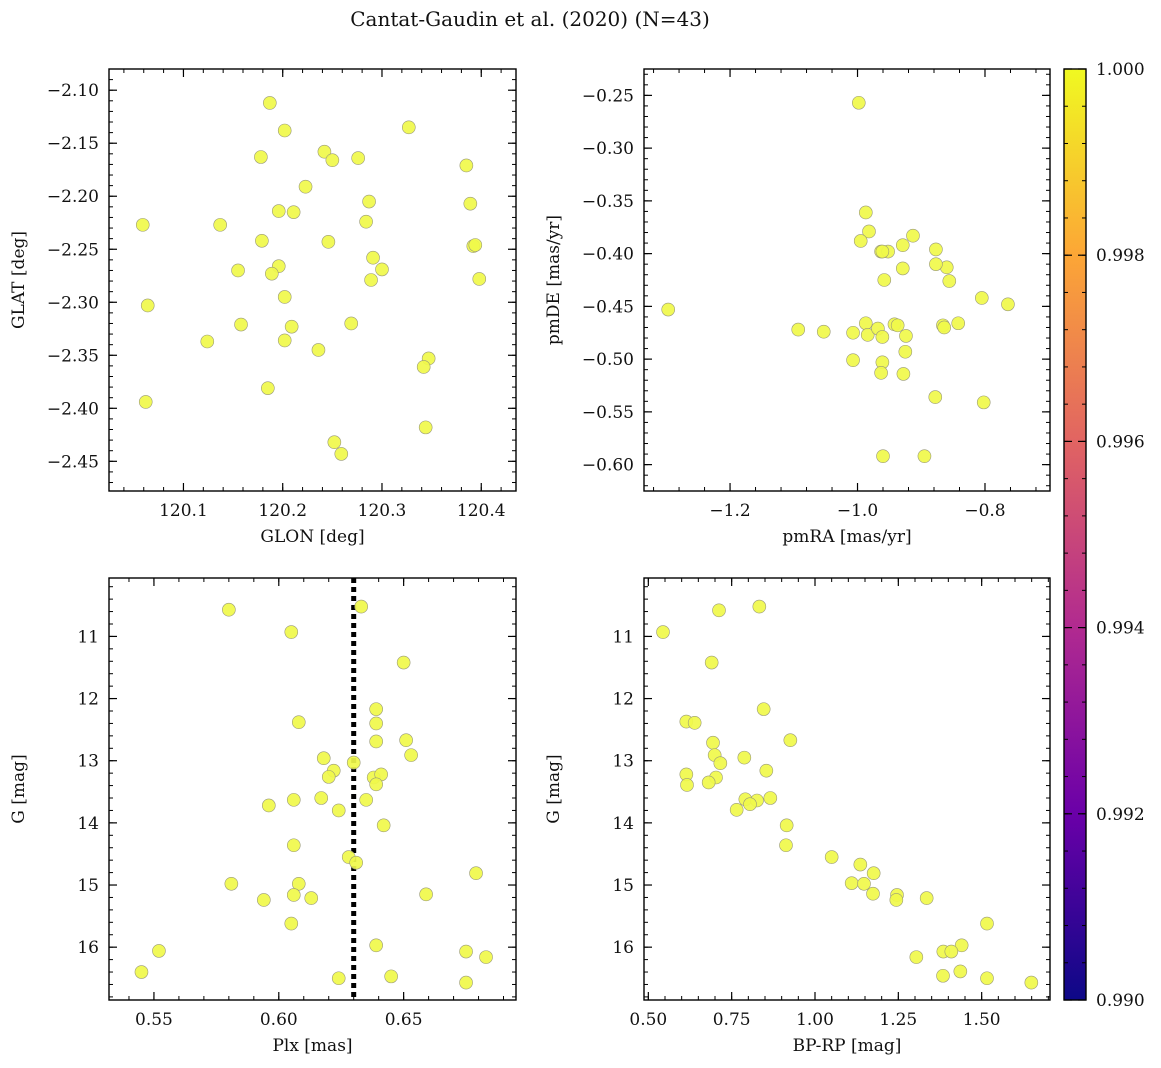 Image resolution: width=1161 pixels, height=1068 pixels. I want to click on y-tick-label: 11, so click(623, 637).